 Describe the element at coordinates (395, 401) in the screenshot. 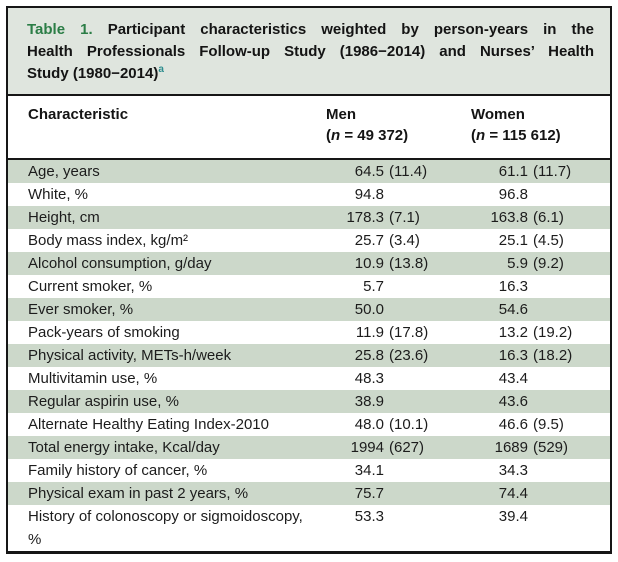

I see `men-cell: 38.9` at that location.